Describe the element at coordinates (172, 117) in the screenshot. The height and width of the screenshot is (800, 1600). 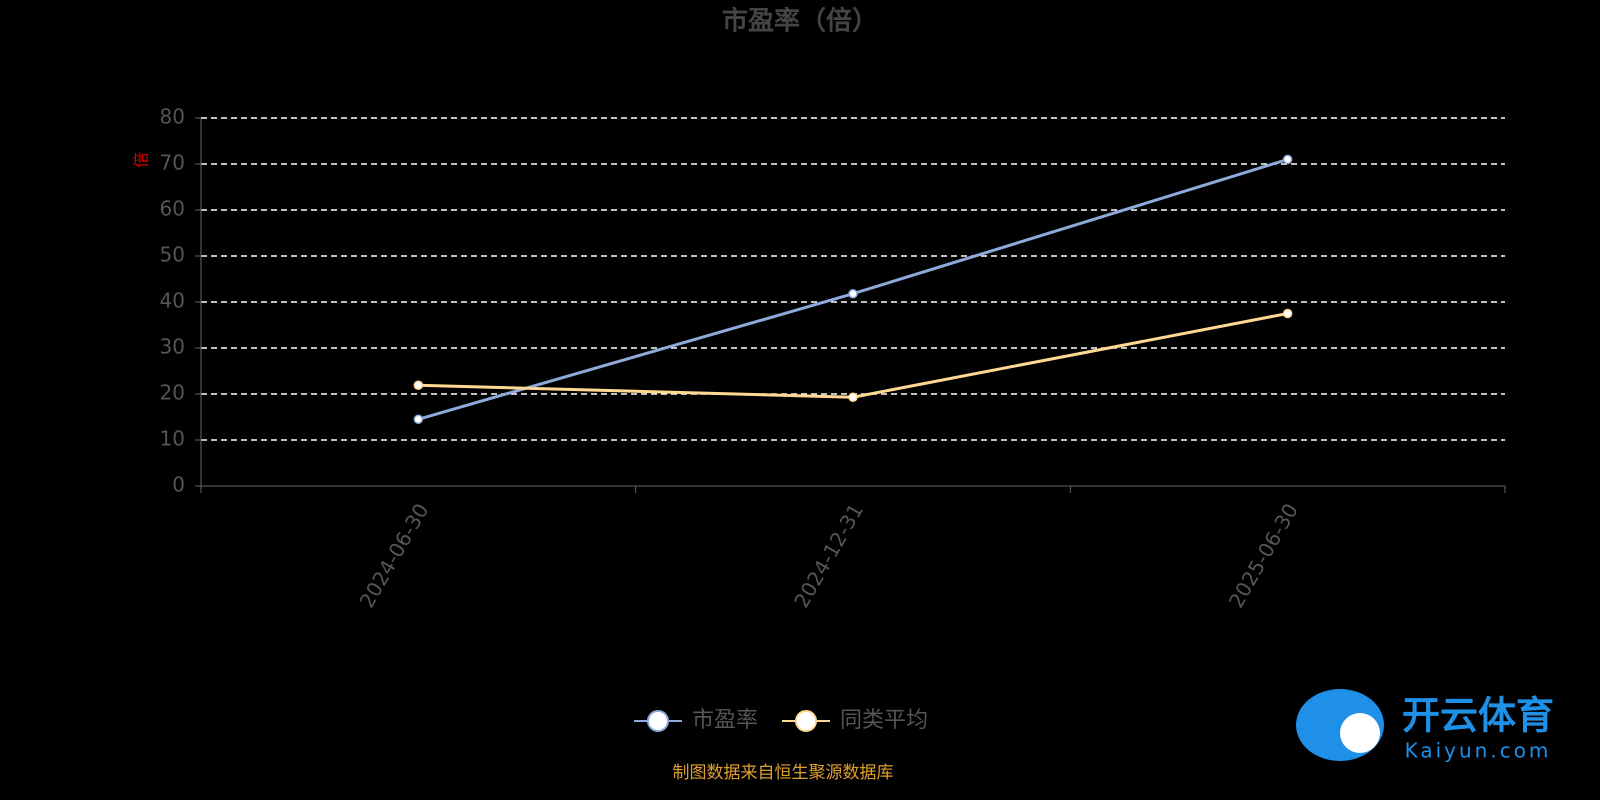
I see `y-tick-label: 80` at that location.